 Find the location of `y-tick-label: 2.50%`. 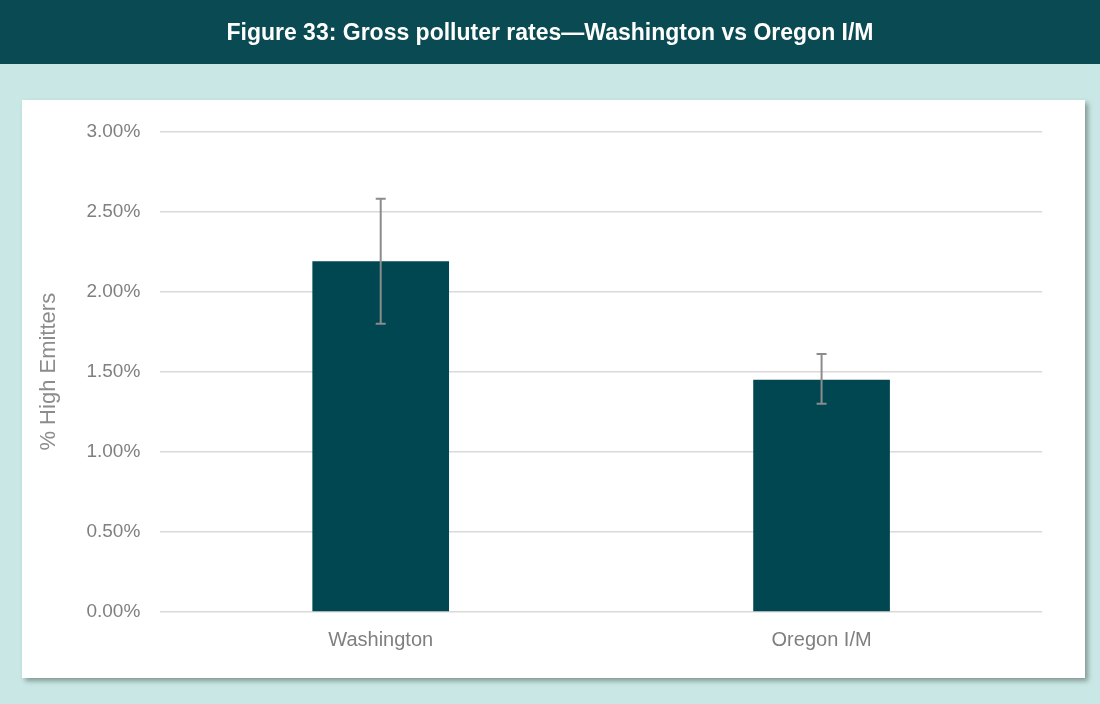

y-tick-label: 2.50% is located at coordinates (113, 210).